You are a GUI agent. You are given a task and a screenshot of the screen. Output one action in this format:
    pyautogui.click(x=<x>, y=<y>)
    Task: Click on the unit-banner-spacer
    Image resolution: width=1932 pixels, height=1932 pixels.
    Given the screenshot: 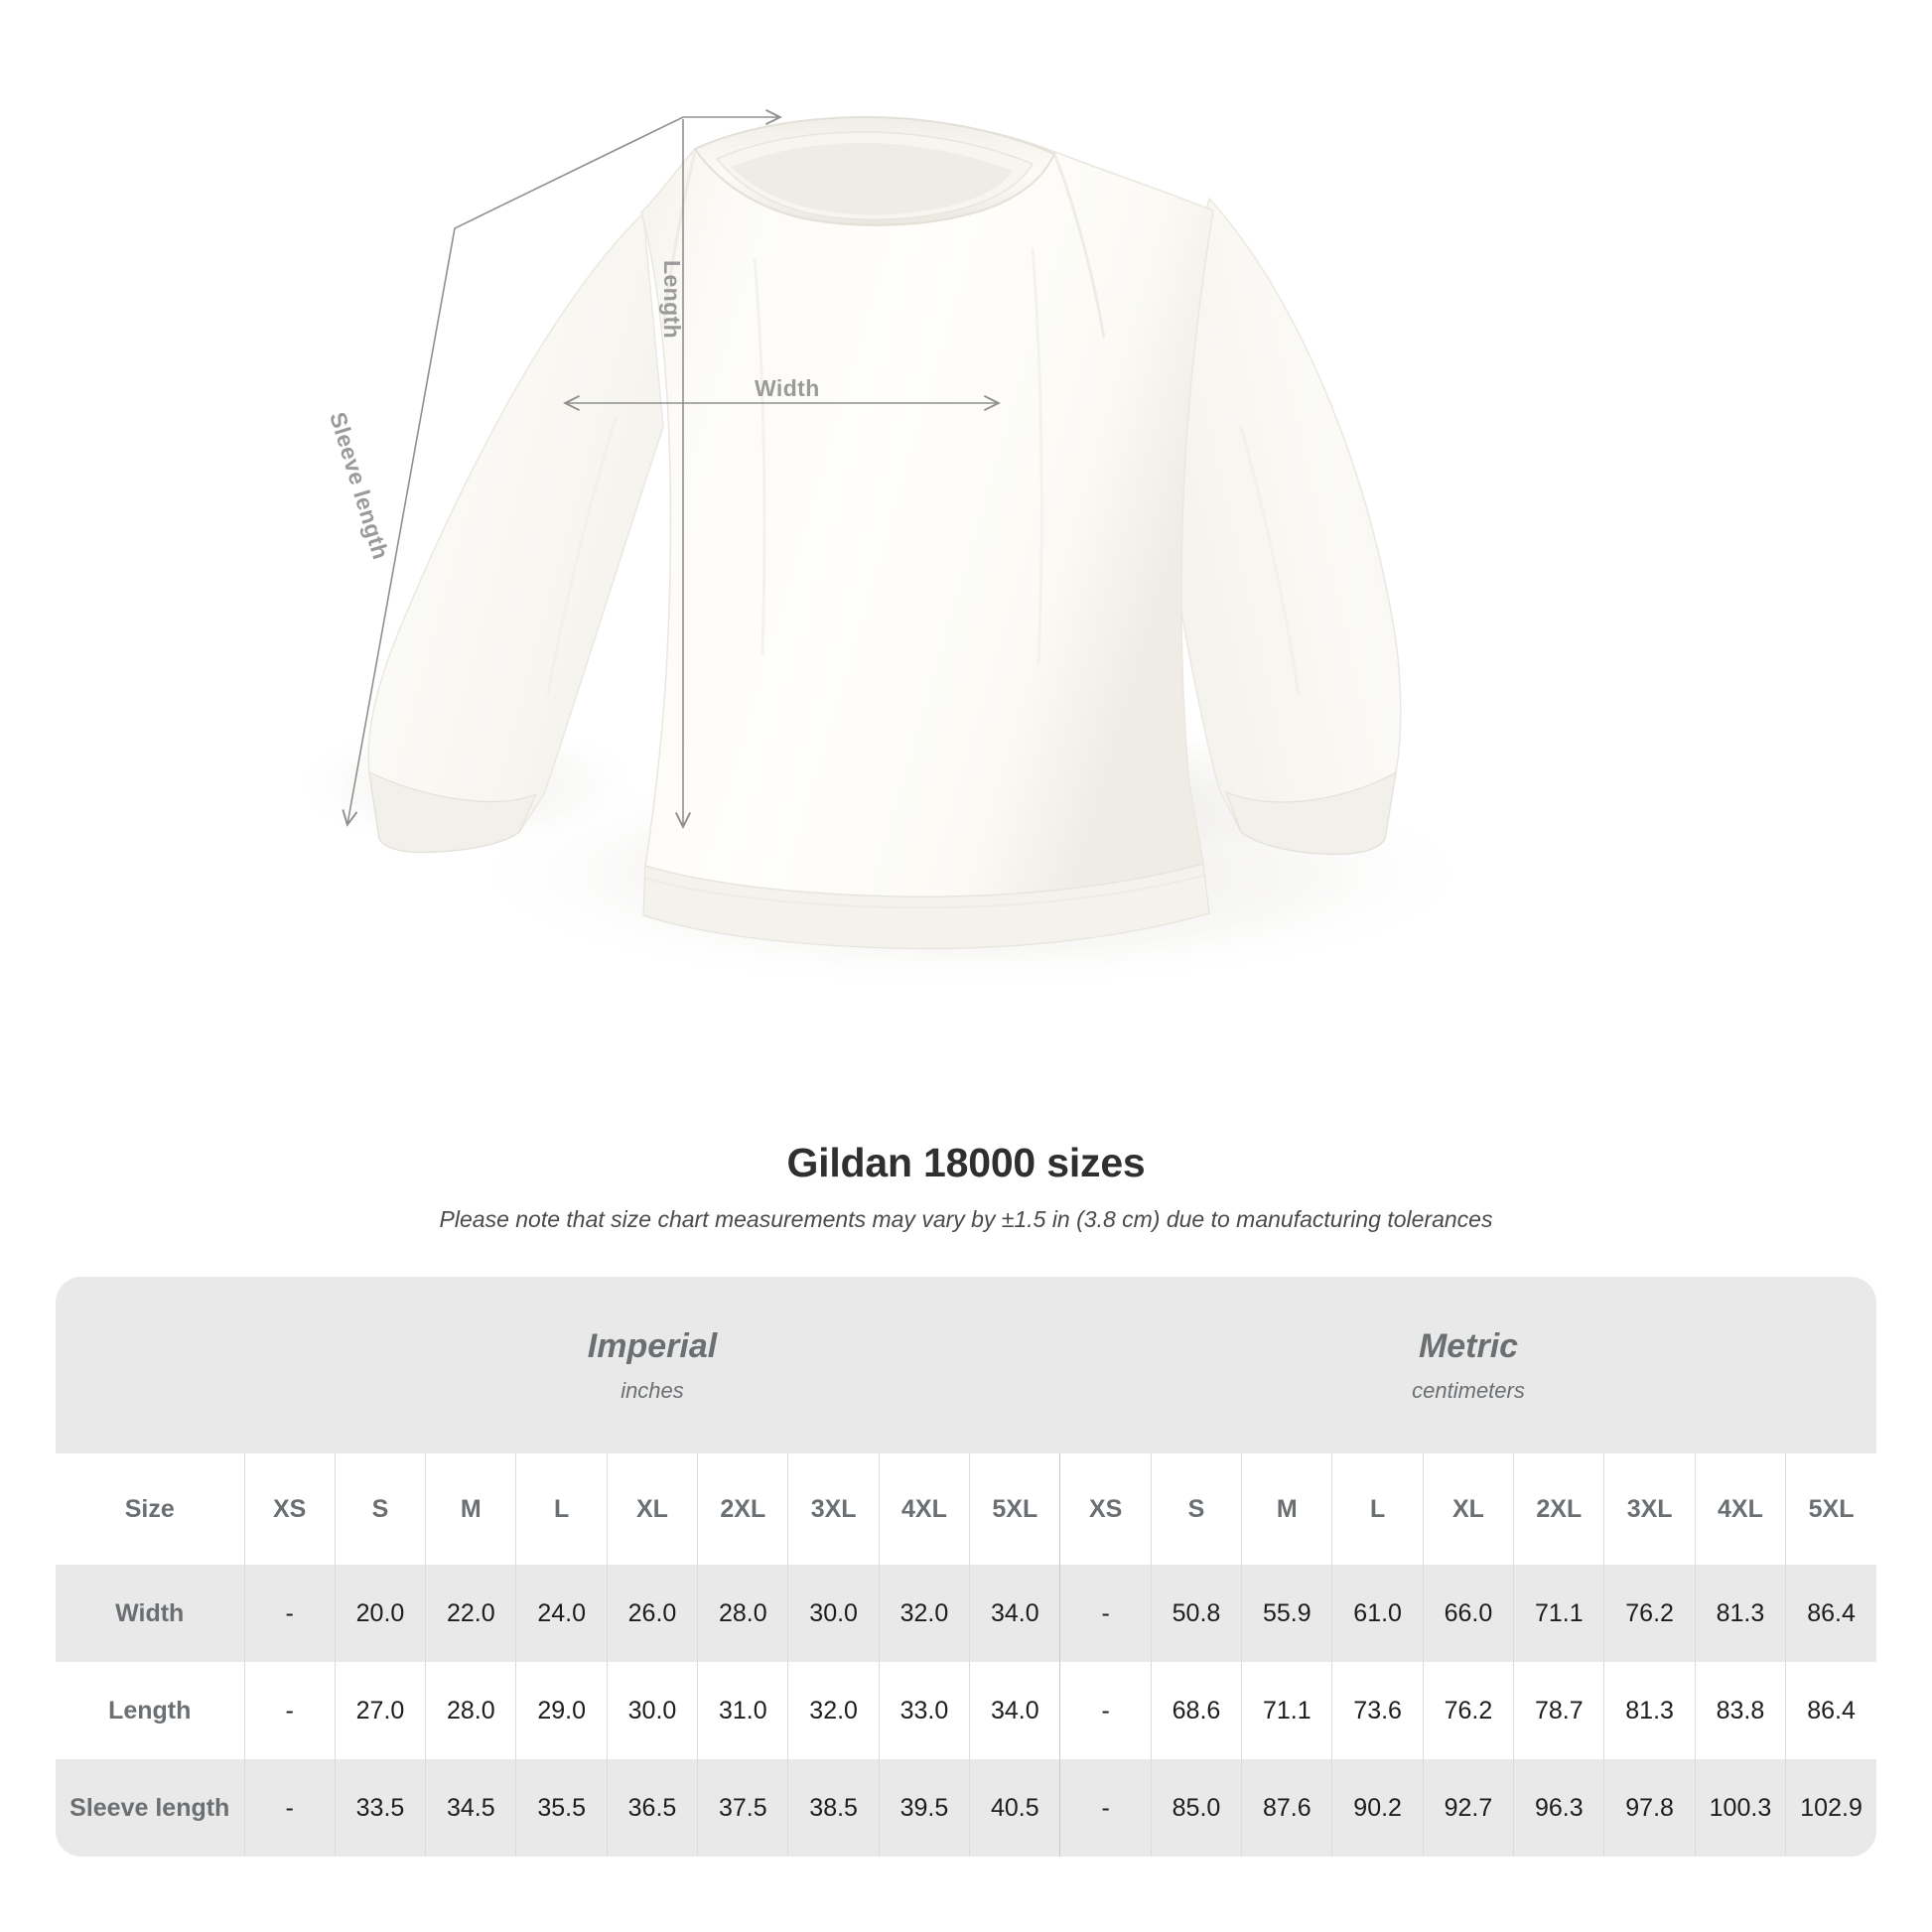 What is the action you would take?
    pyautogui.click(x=150, y=1365)
    